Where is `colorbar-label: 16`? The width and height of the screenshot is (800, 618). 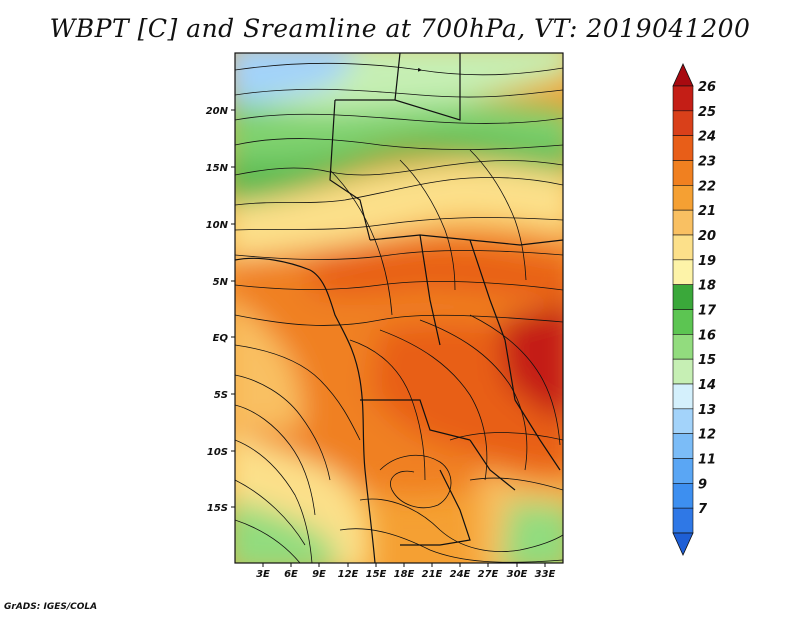 colorbar-label: 16 is located at coordinates (707, 335).